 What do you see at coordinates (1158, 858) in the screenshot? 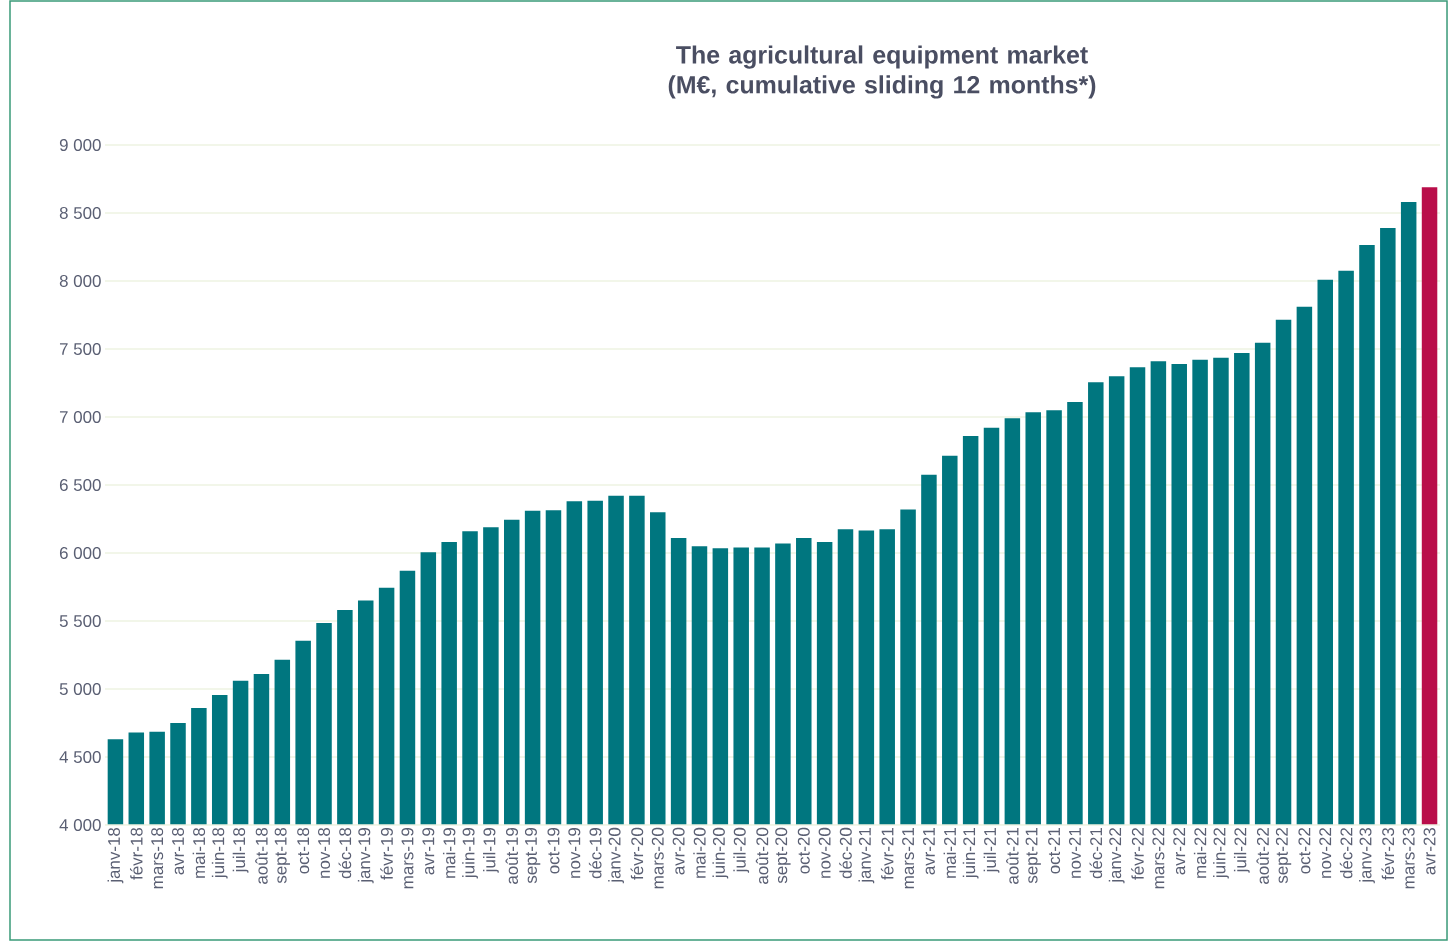
I see `x-tick-label: mars-22` at bounding box center [1158, 858].